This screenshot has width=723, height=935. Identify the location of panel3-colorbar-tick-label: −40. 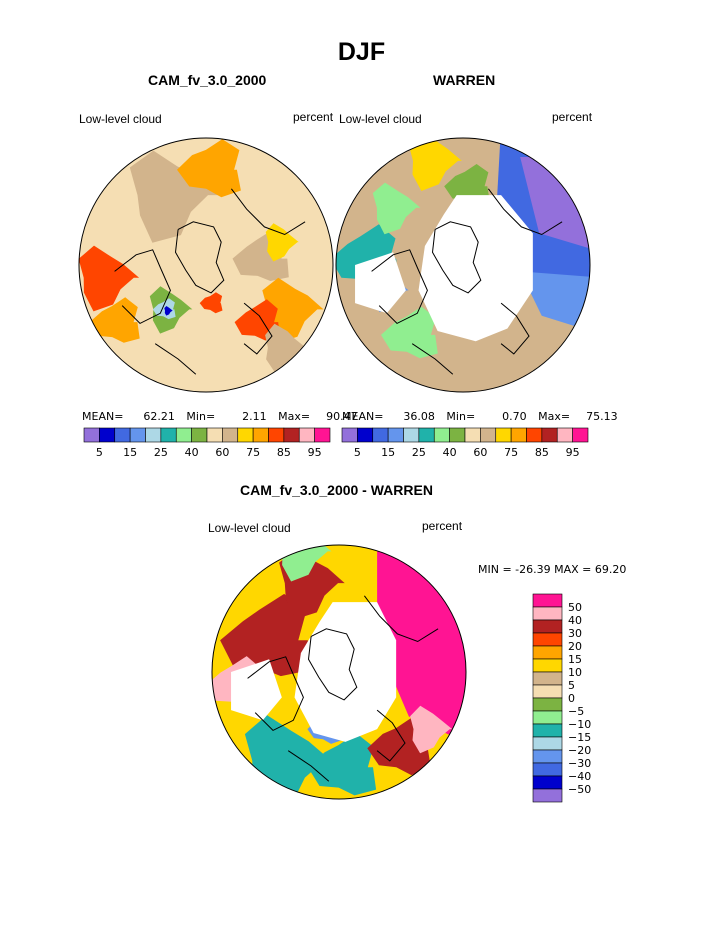
(579, 776).